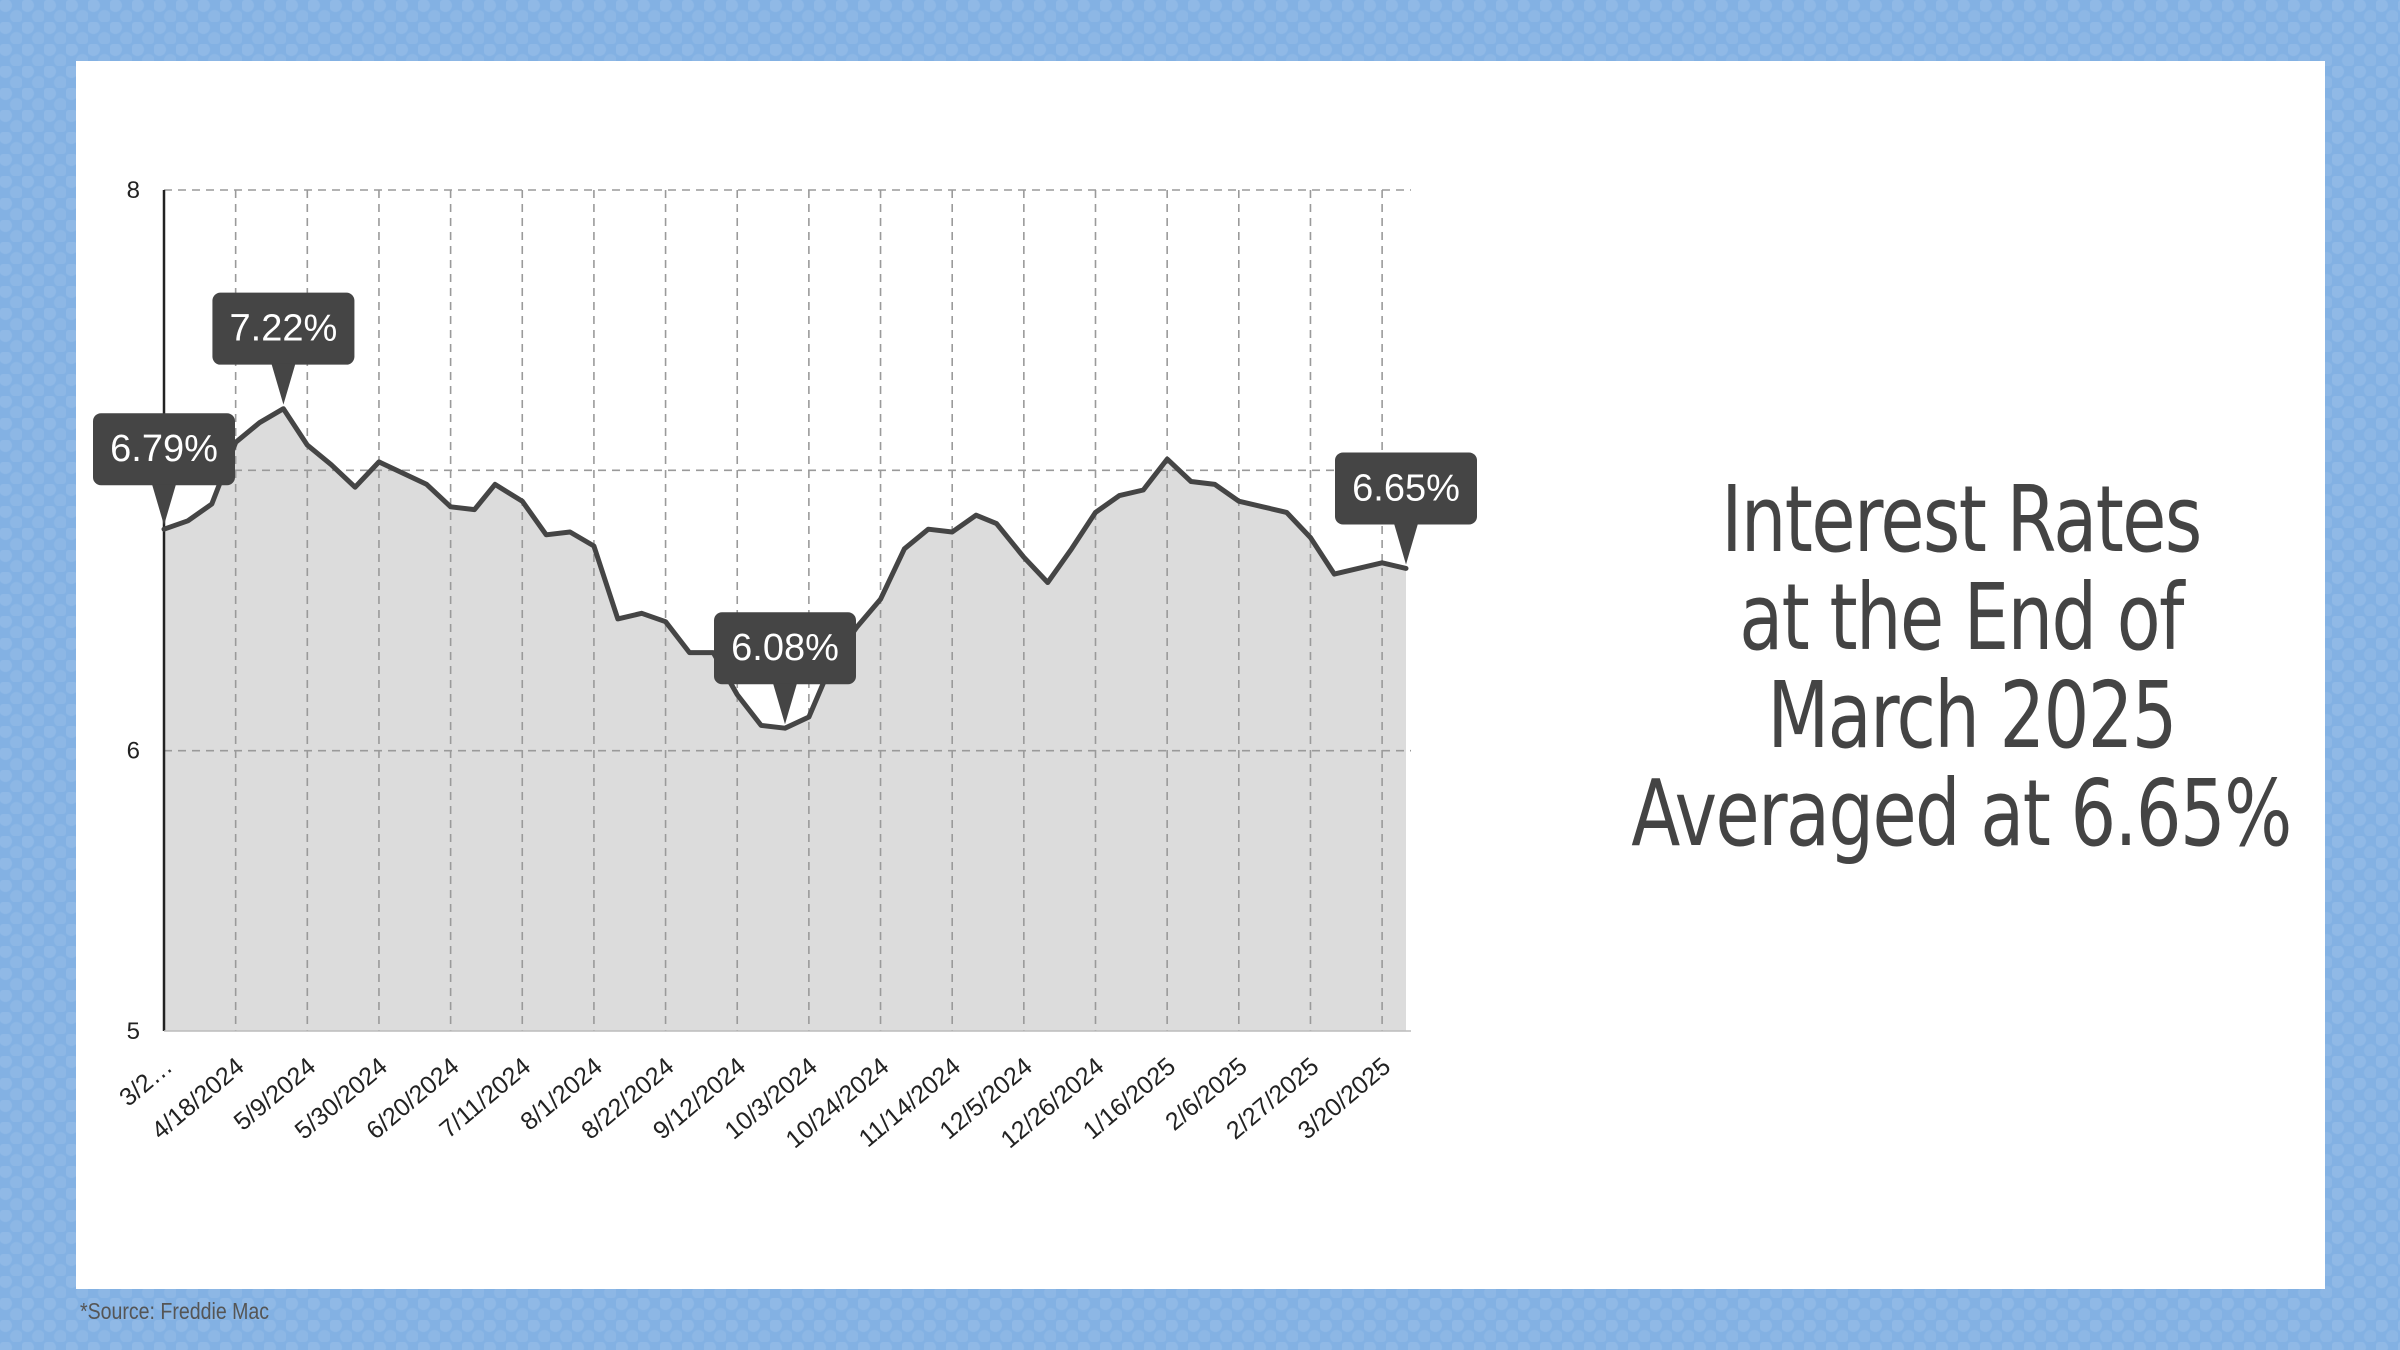  What do you see at coordinates (133, 190) in the screenshot?
I see `y-tick-label: 8` at bounding box center [133, 190].